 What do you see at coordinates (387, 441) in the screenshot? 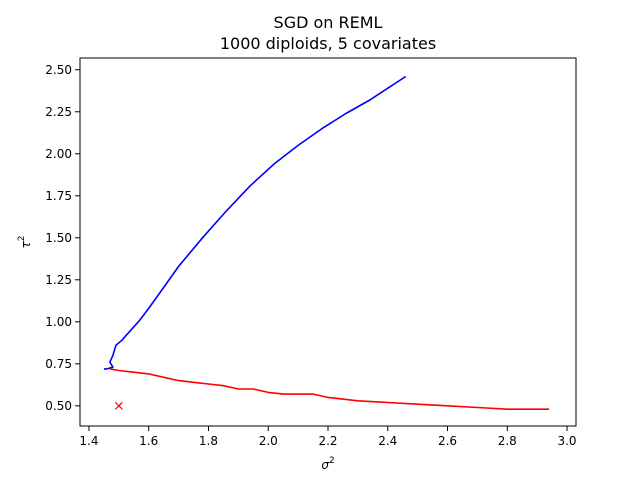
I see `x-tick-label: 2.4` at bounding box center [387, 441].